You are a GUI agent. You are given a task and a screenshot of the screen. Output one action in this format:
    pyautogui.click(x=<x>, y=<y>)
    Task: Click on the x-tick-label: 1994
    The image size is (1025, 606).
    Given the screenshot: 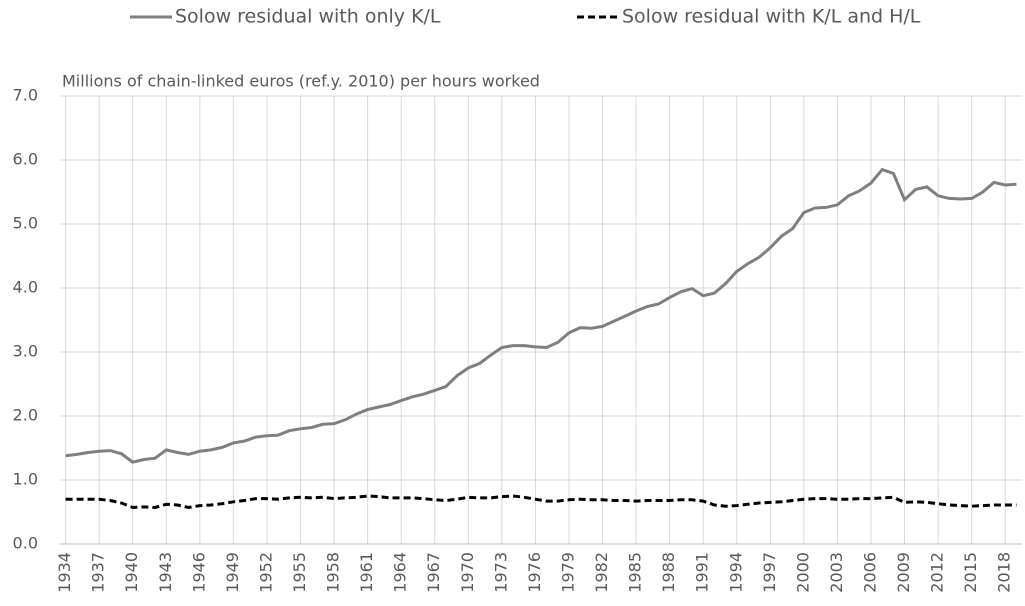 What is the action you would take?
    pyautogui.click(x=735, y=572)
    